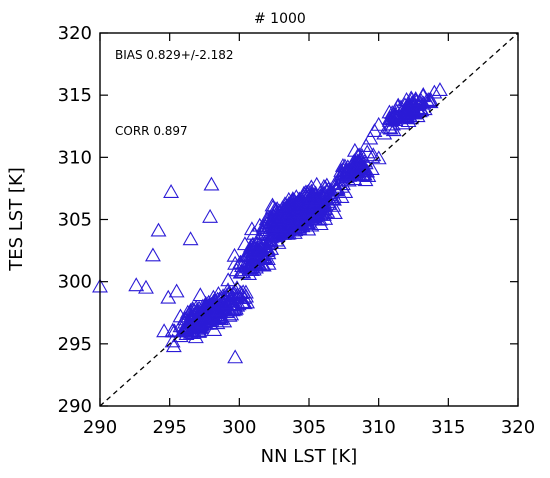 This screenshot has width=550, height=478. I want to click on x-tick-label: 295, so click(169, 427).